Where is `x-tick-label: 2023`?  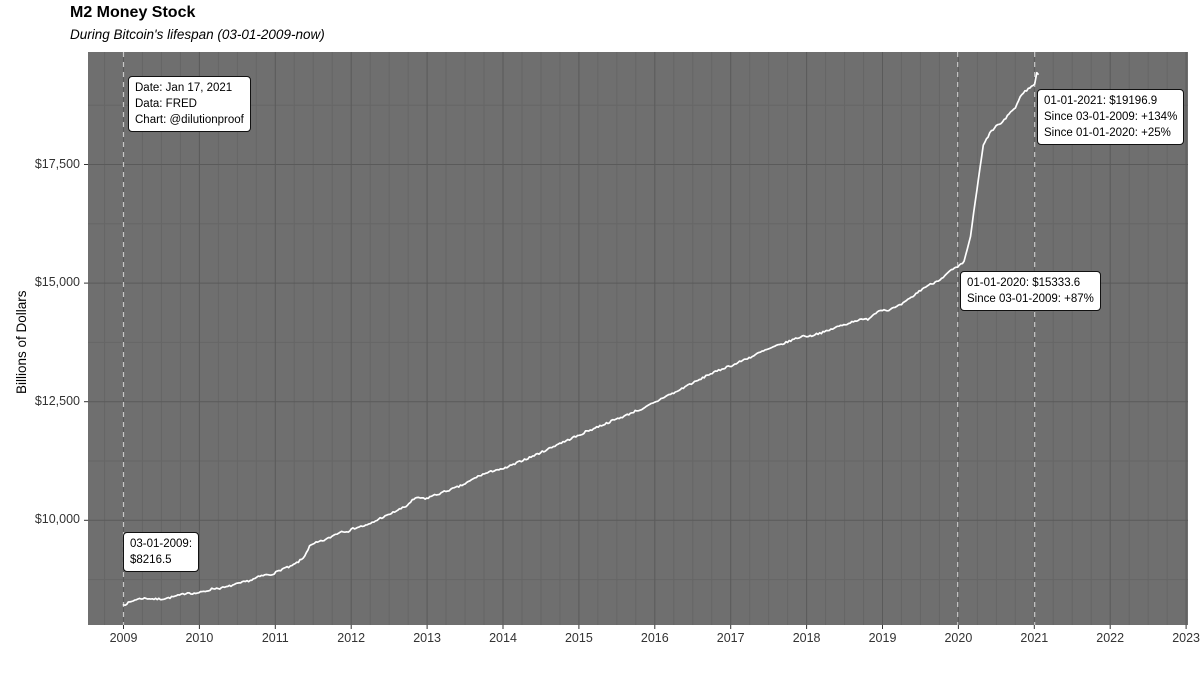 x-tick-label: 2023 is located at coordinates (1186, 638).